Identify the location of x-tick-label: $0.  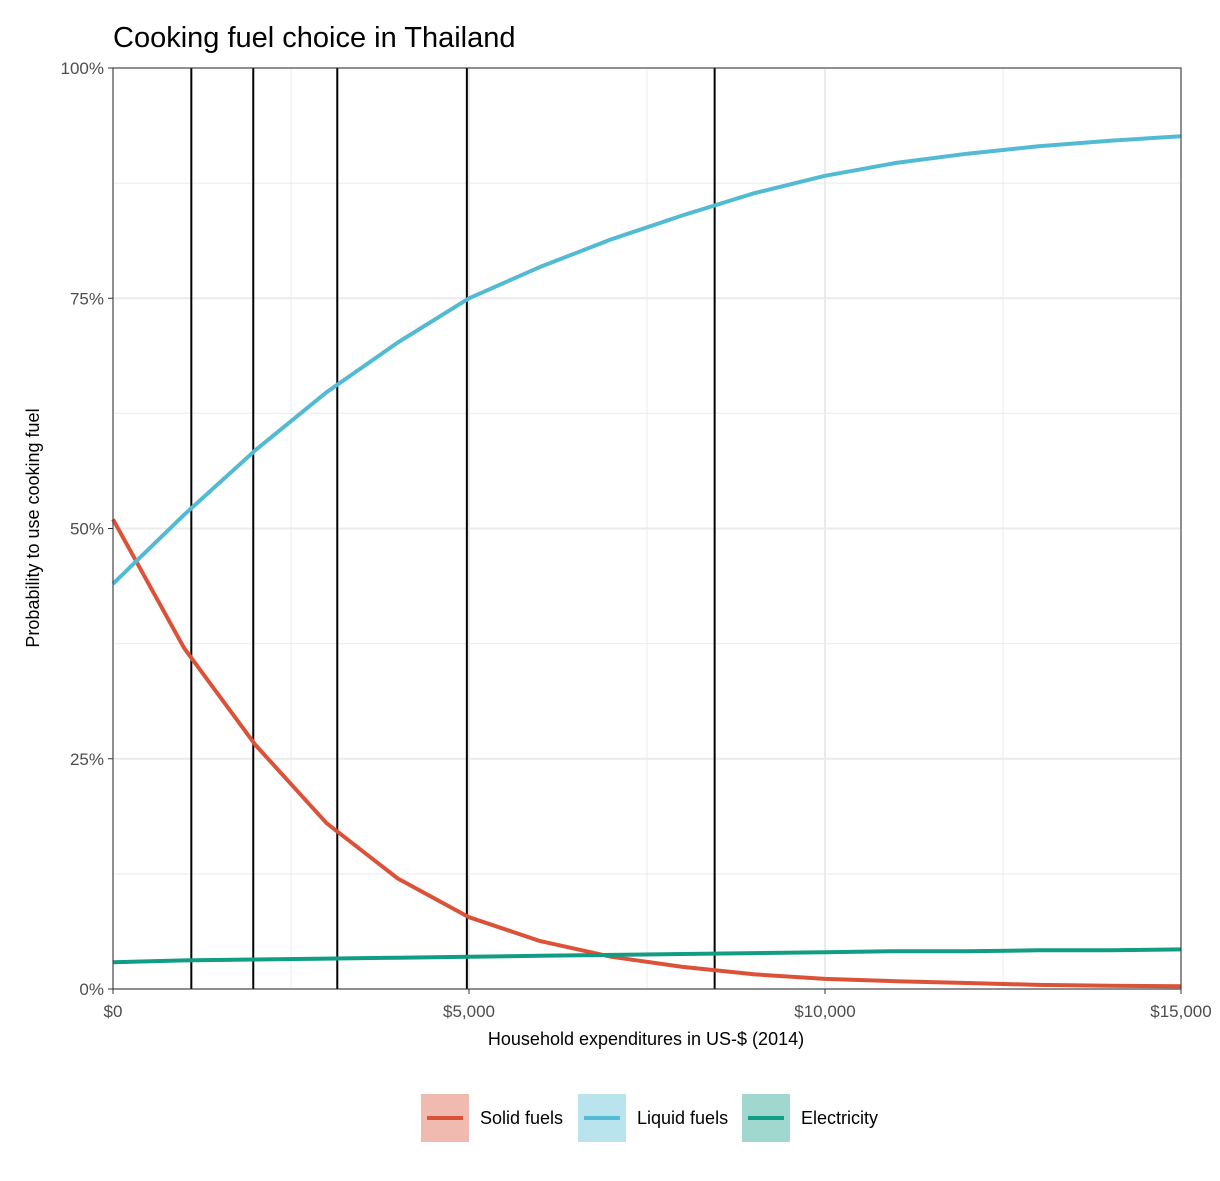
(113, 1011).